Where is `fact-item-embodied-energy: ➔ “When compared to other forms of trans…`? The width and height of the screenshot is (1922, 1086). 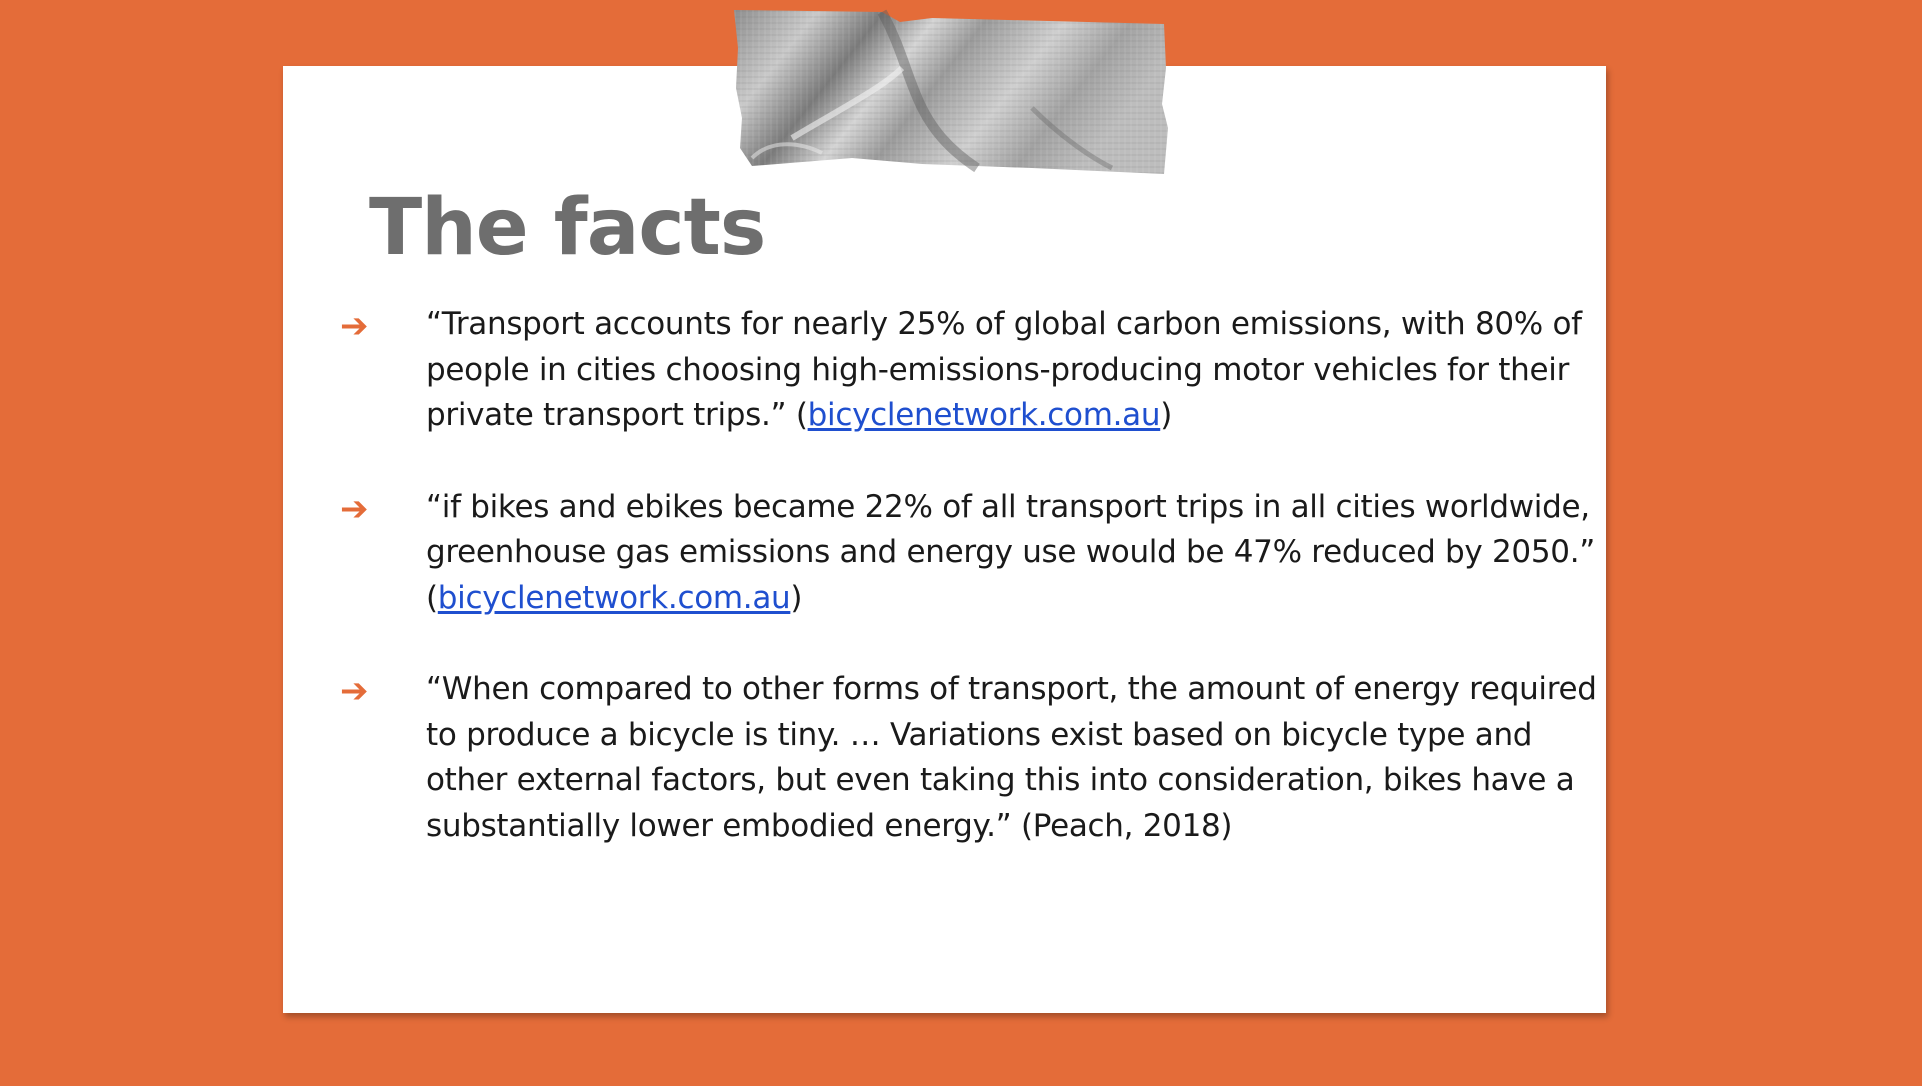 fact-item-embodied-energy: ➔ “When compared to other forms of trans… is located at coordinates (970, 758).